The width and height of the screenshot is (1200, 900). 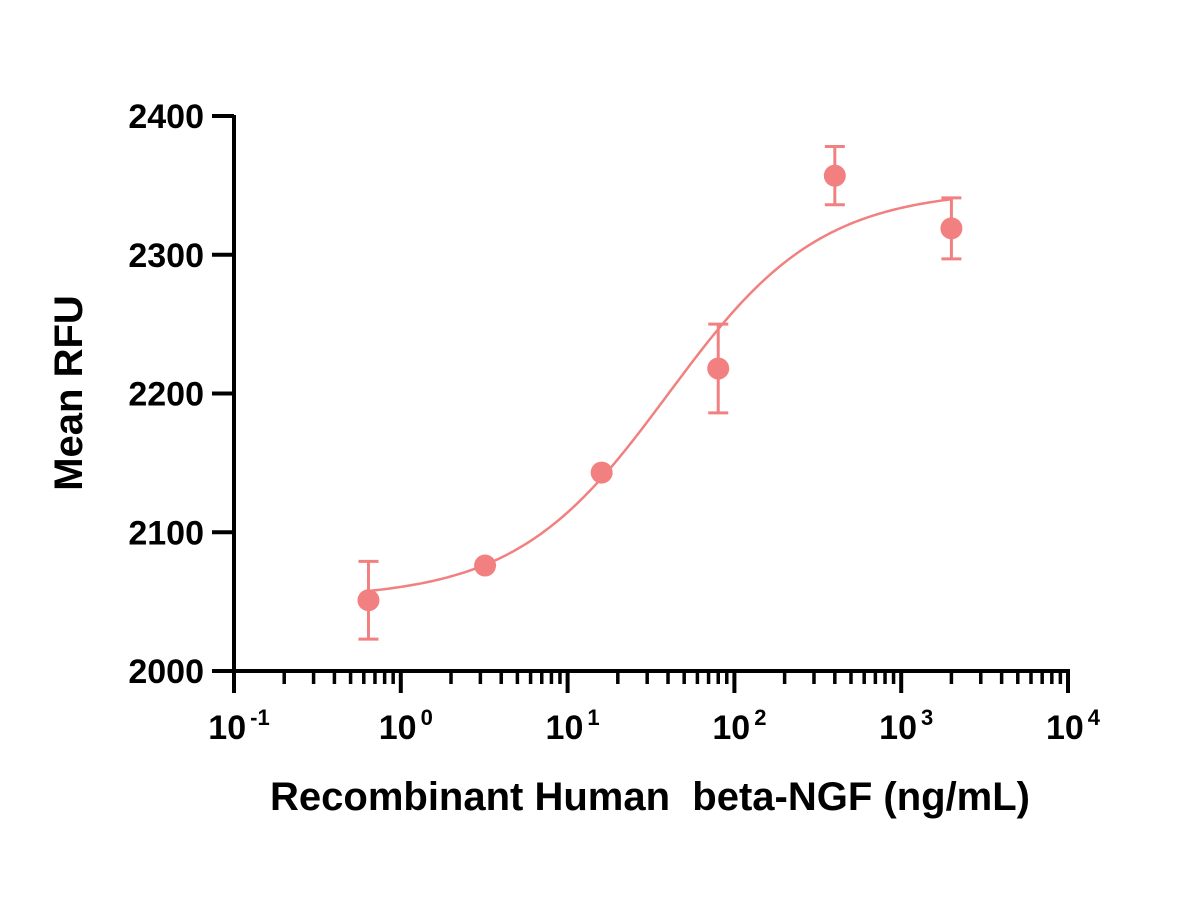 I want to click on y-tick-label: 2100, so click(x=166, y=533).